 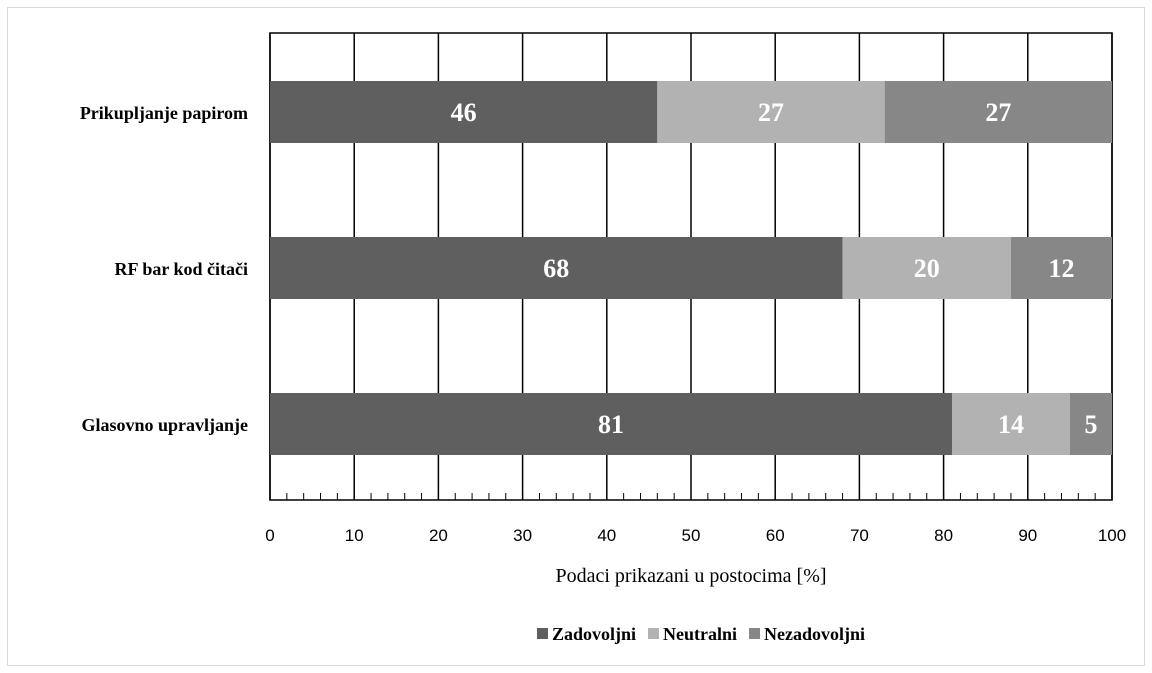 What do you see at coordinates (775, 535) in the screenshot?
I see `x-tick-label: 60` at bounding box center [775, 535].